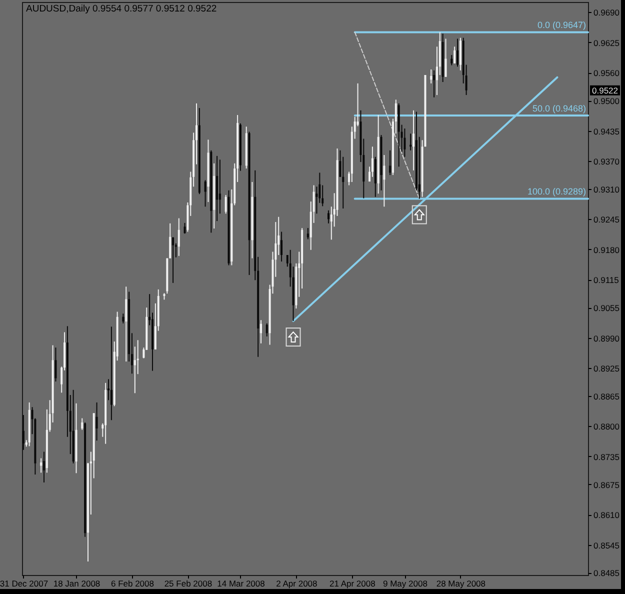 The height and width of the screenshot is (594, 625). Describe the element at coordinates (607, 161) in the screenshot. I see `y-tick-label: 0.9370` at that location.